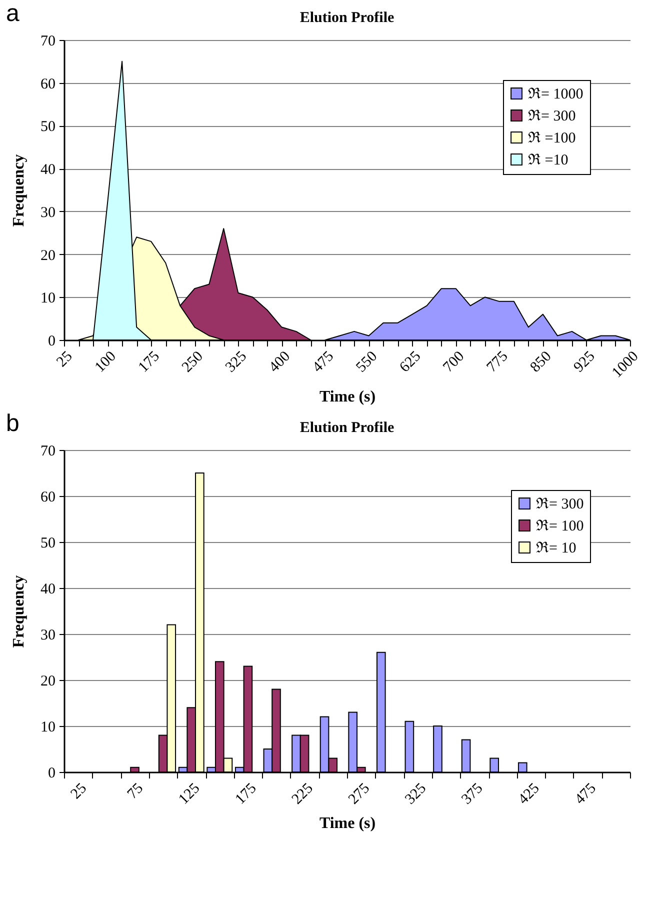 This screenshot has width=657, height=919. Describe the element at coordinates (280, 362) in the screenshot. I see `x-tick-label: 400` at that location.